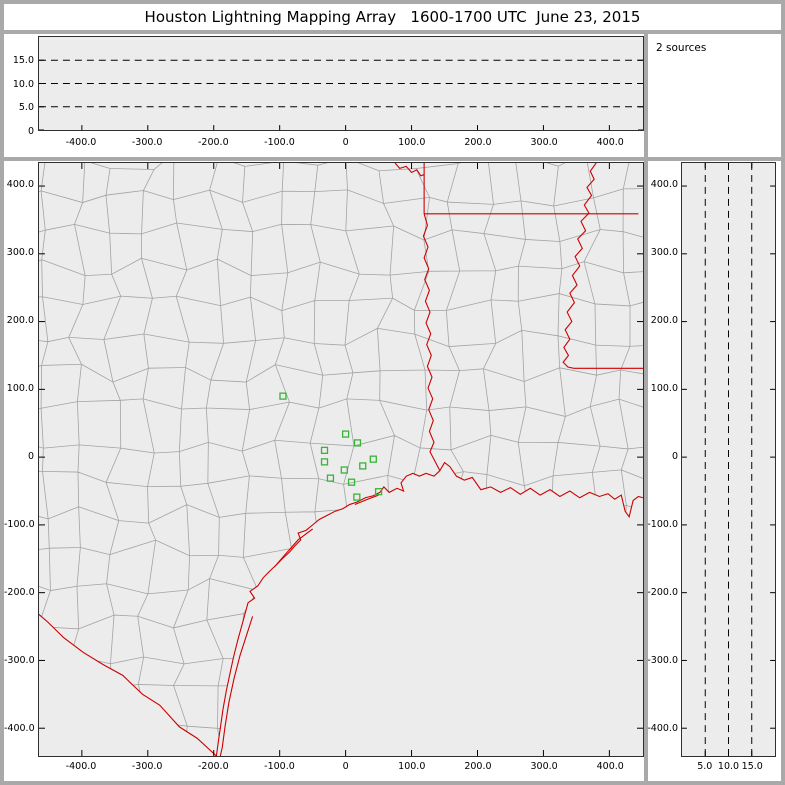 The width and height of the screenshot is (785, 785). Describe the element at coordinates (646, 405) in the screenshot. I see `vertical-divider` at that location.